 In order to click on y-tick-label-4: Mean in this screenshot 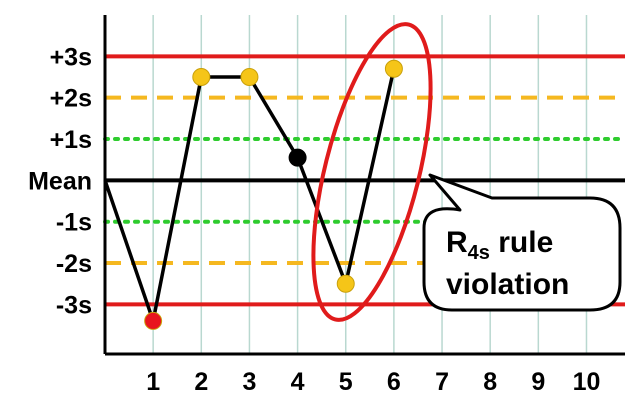, I will do `click(60, 181)`.